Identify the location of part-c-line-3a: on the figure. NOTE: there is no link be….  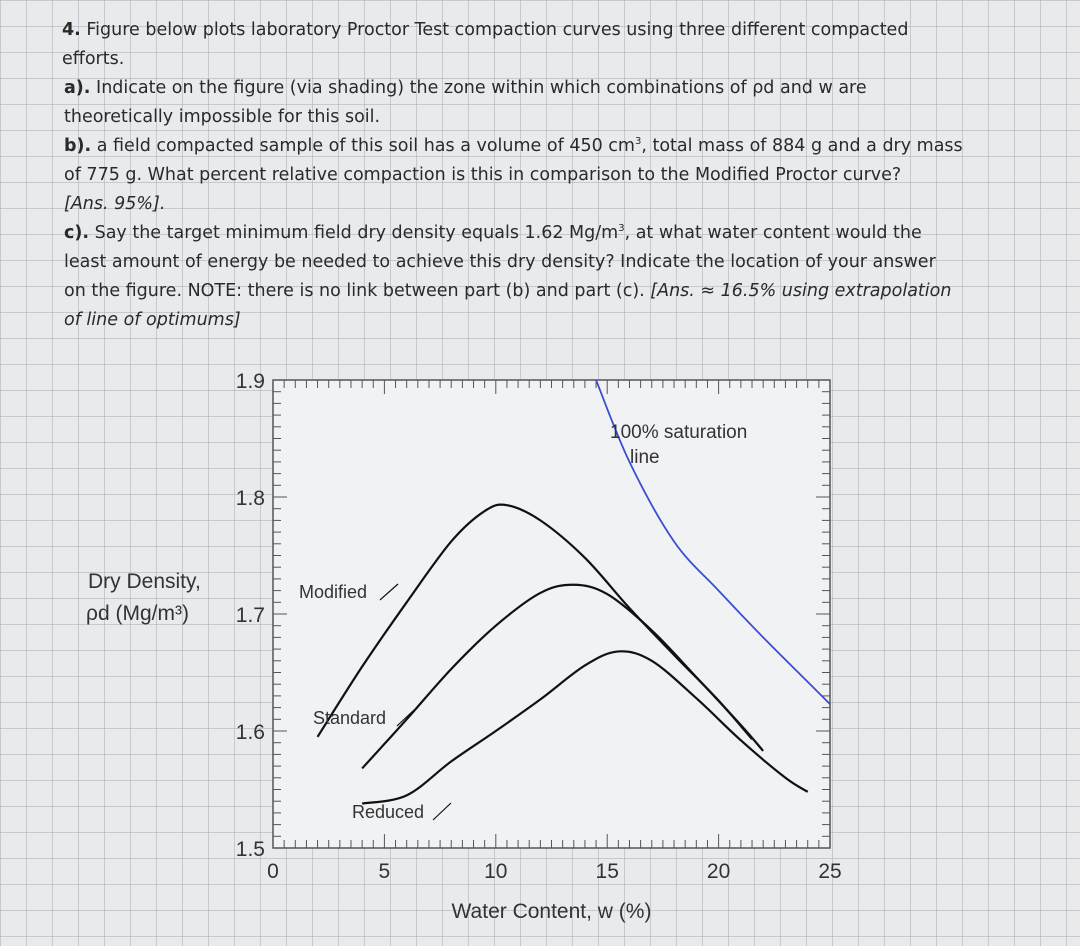
(357, 291).